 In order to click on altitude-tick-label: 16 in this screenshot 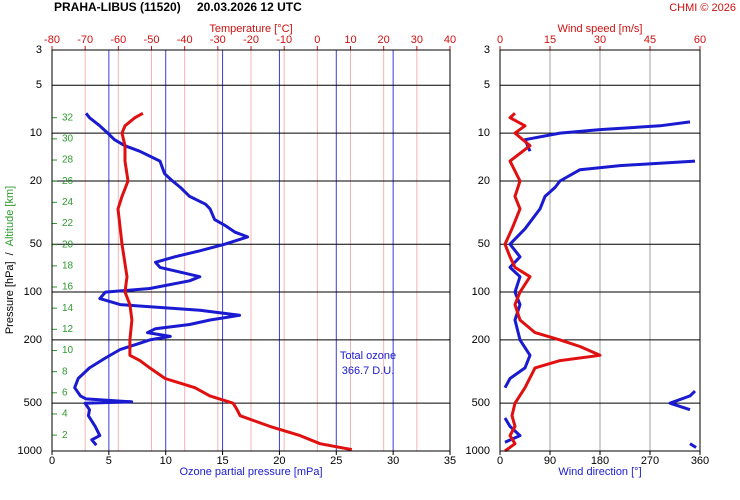, I will do `click(68, 287)`.